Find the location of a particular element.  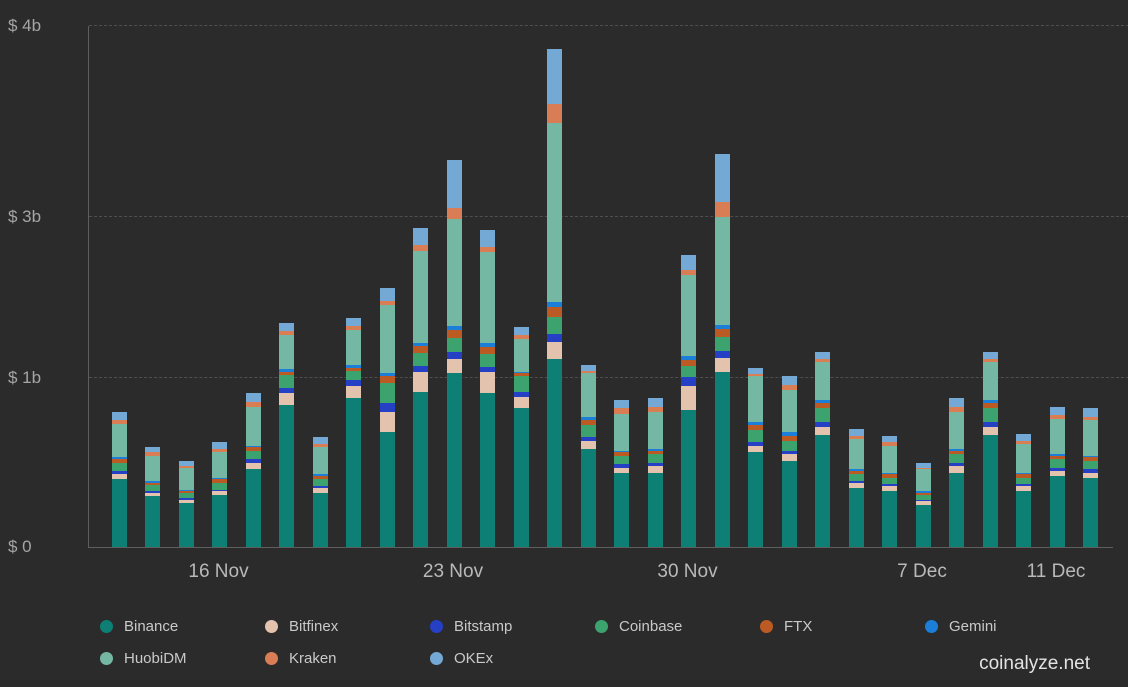

bar-13-nov is located at coordinates (119, 479).